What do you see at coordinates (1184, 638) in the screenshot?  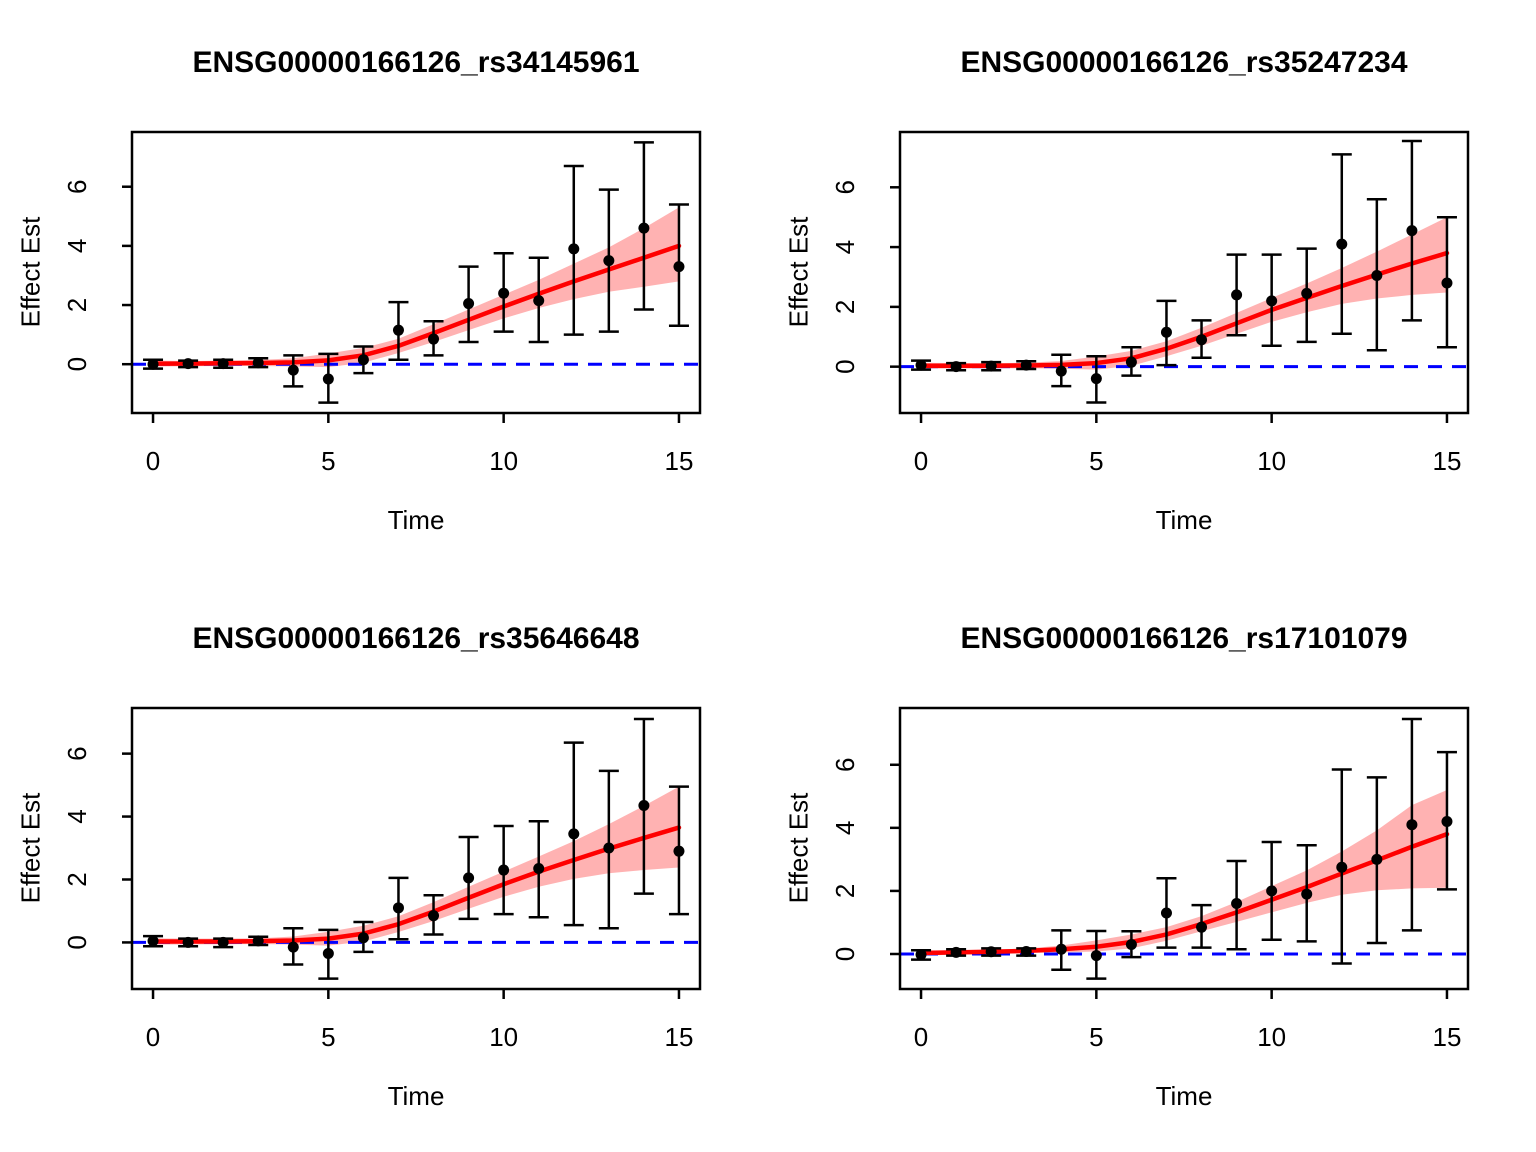 I see `chart-title: ENSG00000166126_rs17101079` at bounding box center [1184, 638].